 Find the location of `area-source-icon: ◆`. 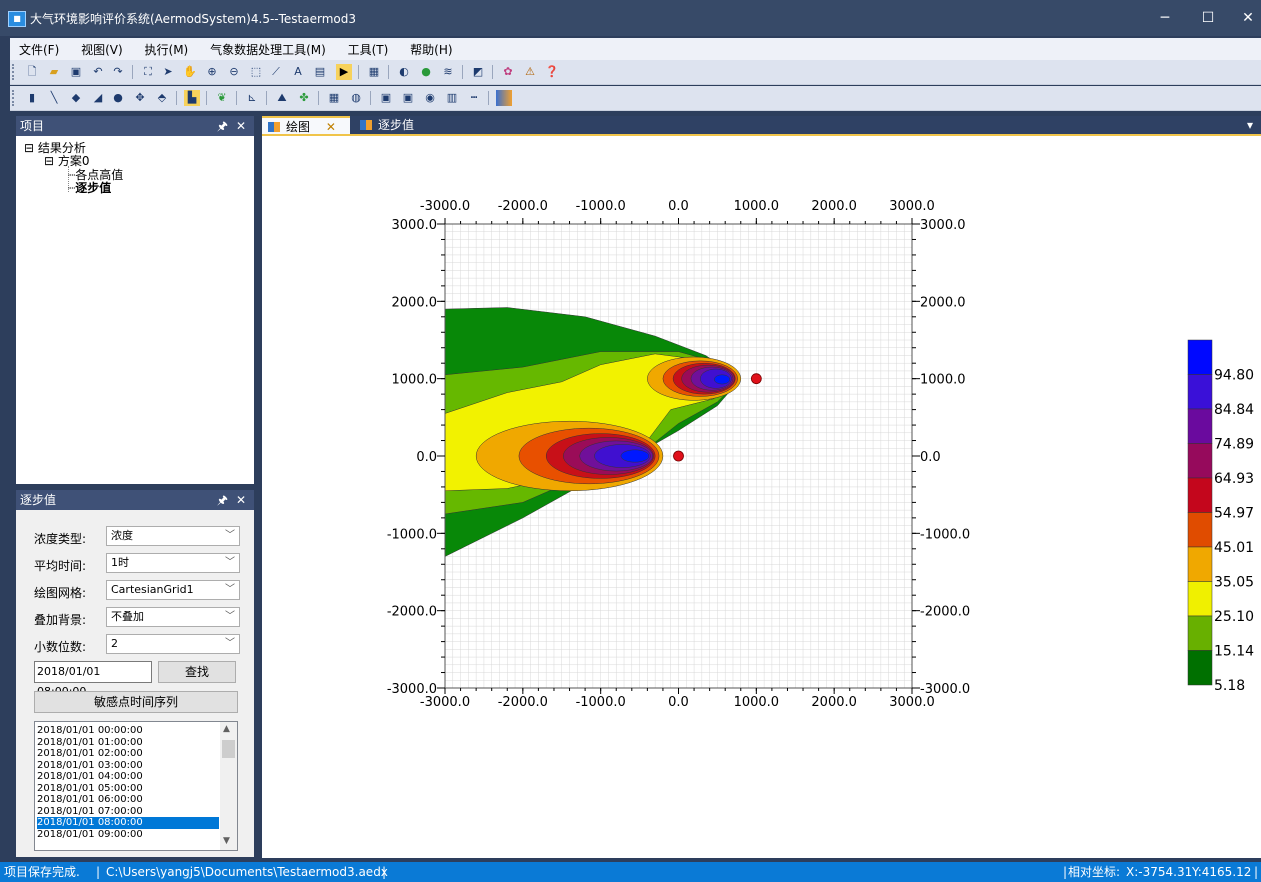

area-source-icon: ◆ is located at coordinates (76, 97).